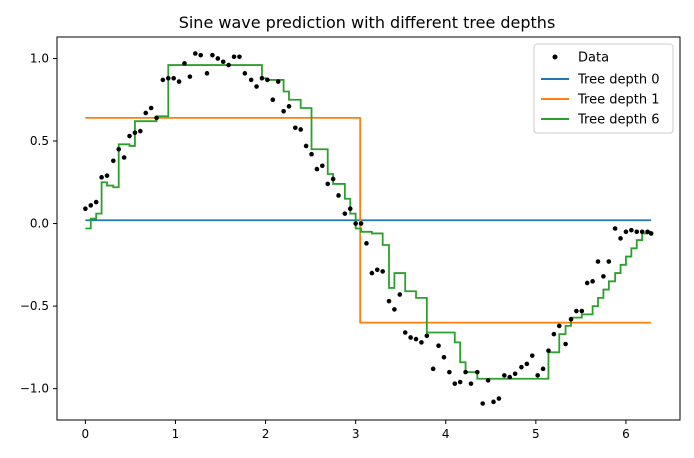 The width and height of the screenshot is (694, 458). I want to click on y-tick-label: −1.0, so click(34, 389).